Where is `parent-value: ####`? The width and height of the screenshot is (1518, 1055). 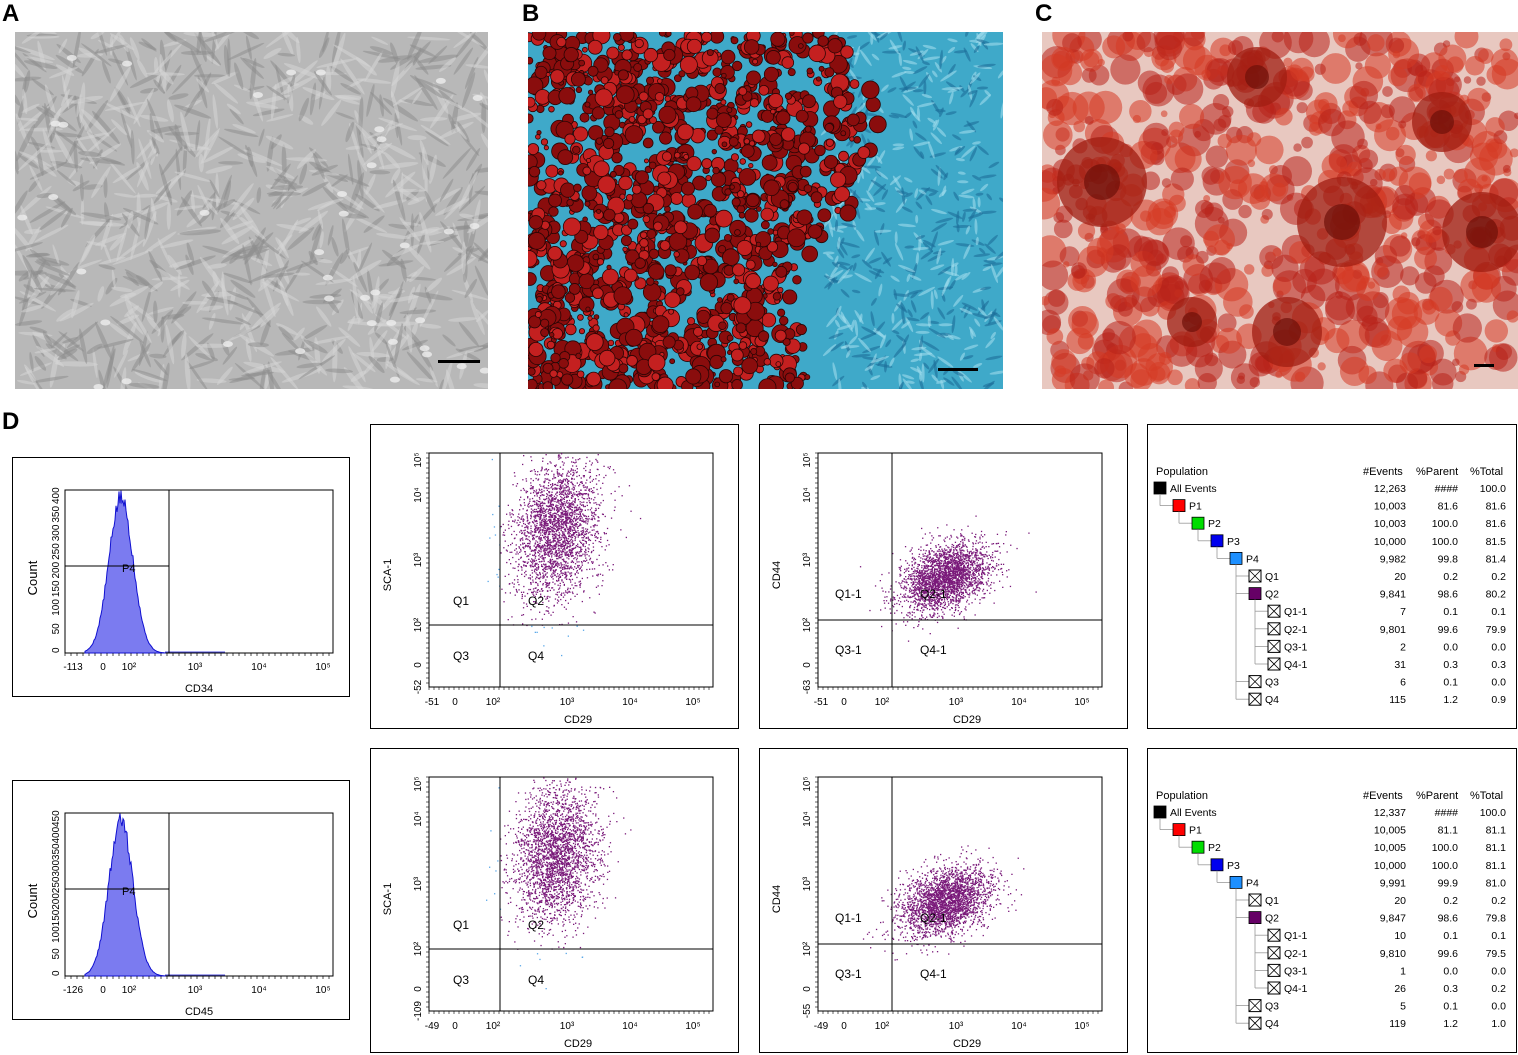
parent-value: #### is located at coordinates (1447, 813).